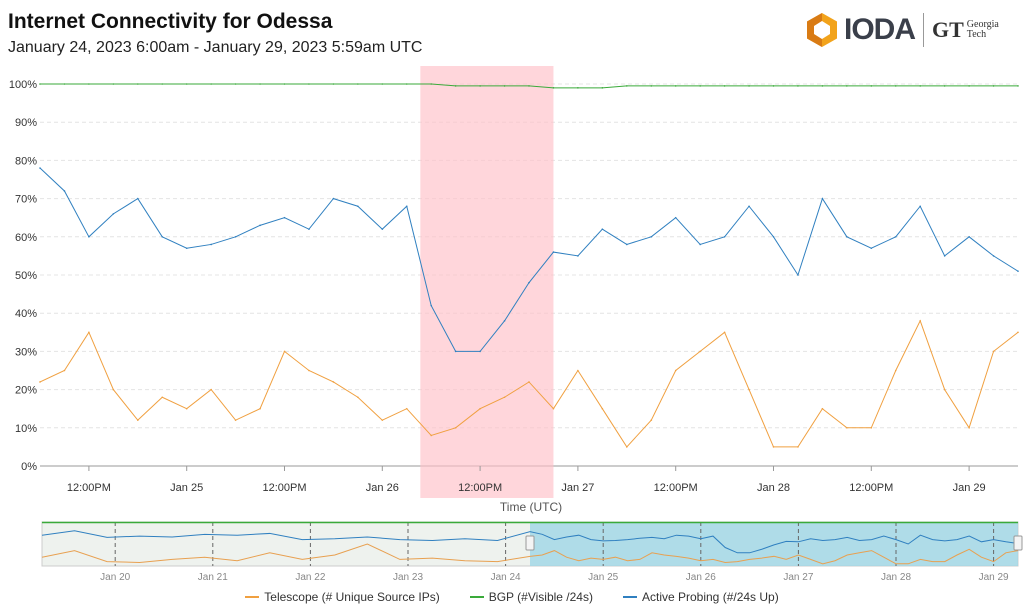 Image resolution: width=1024 pixels, height=614 pixels. What do you see at coordinates (26, 238) in the screenshot?
I see `y-tick-label: 60%` at bounding box center [26, 238].